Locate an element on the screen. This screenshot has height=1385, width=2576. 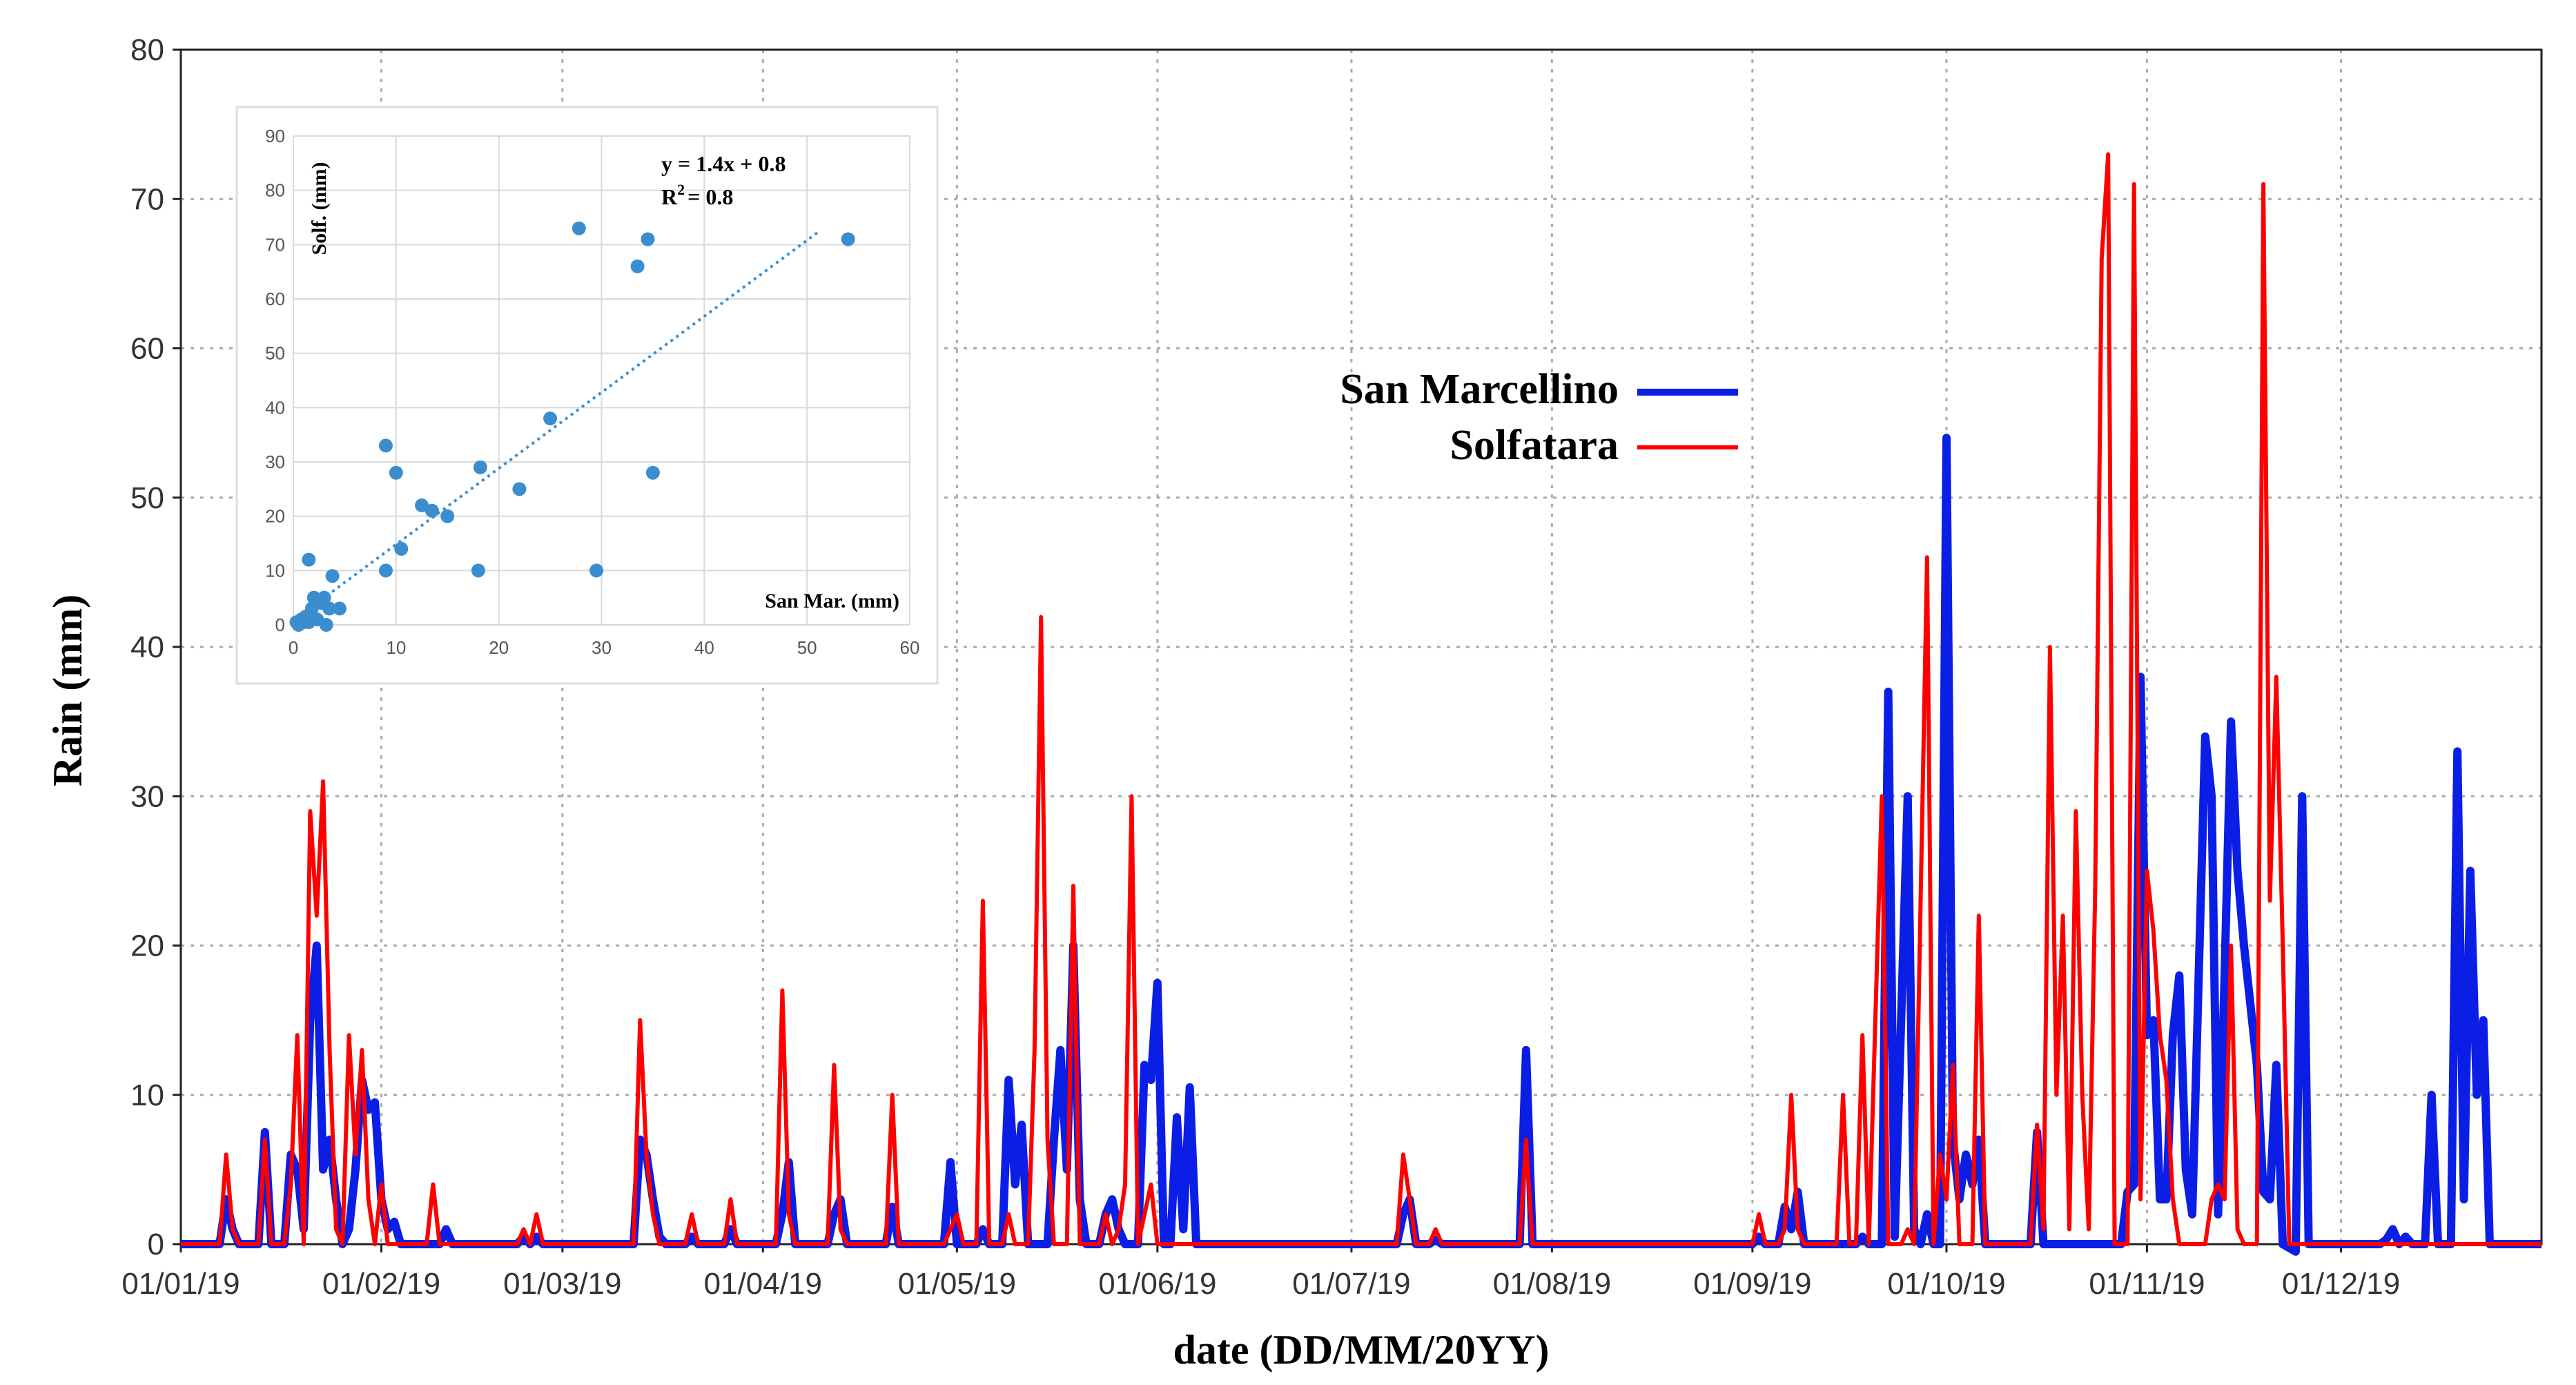
inset-y-tick-label: 10 is located at coordinates (275, 570).